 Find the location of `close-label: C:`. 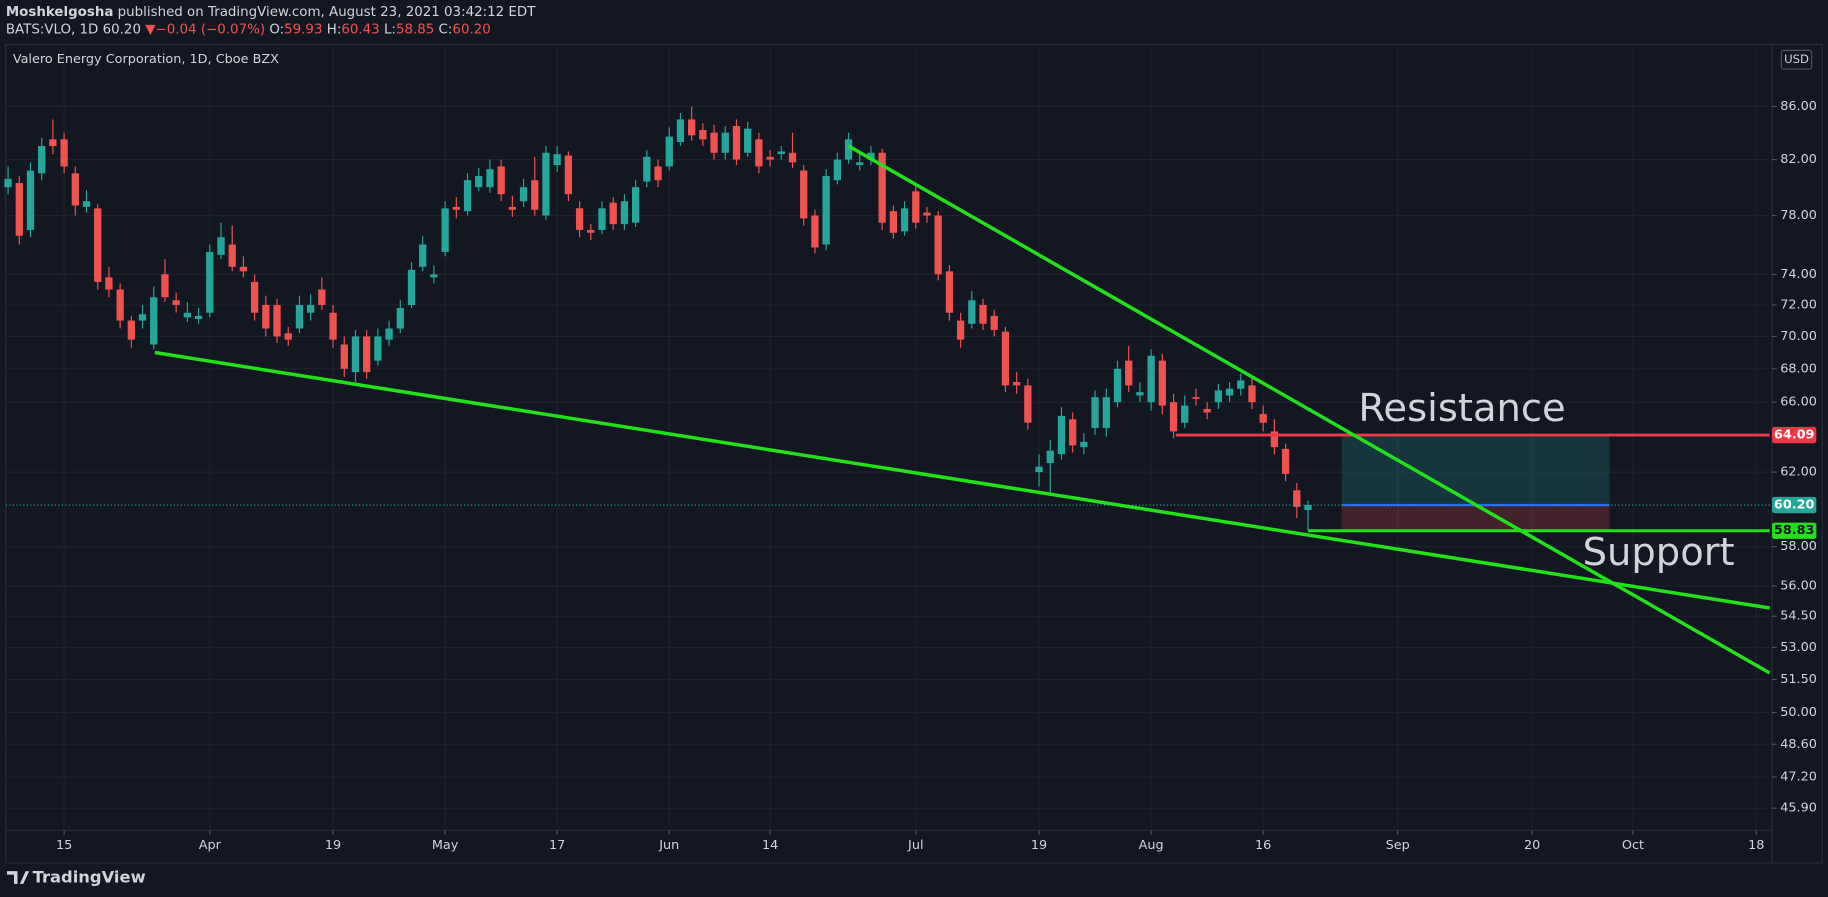

close-label: C: is located at coordinates (446, 29).